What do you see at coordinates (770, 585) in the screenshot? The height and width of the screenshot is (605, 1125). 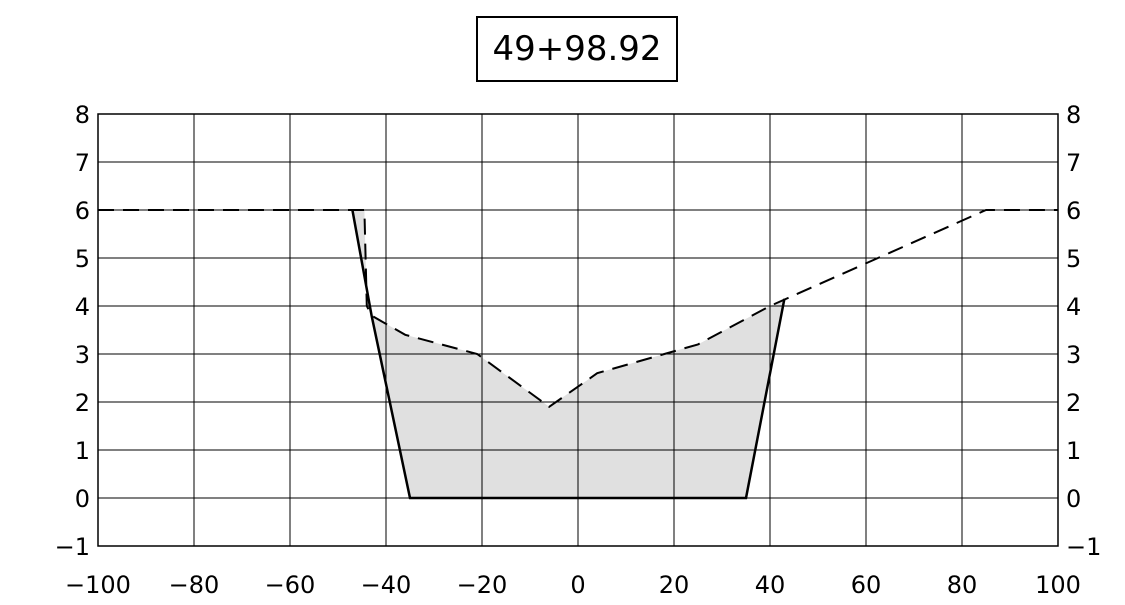 I see `x-tick-label: 40` at bounding box center [770, 585].